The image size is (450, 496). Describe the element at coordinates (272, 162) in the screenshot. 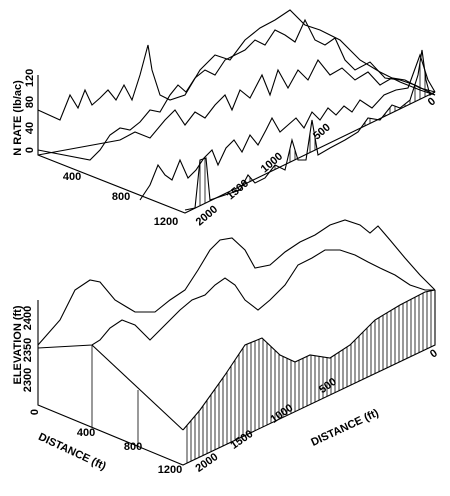

I see `tick-label: 1000` at that location.